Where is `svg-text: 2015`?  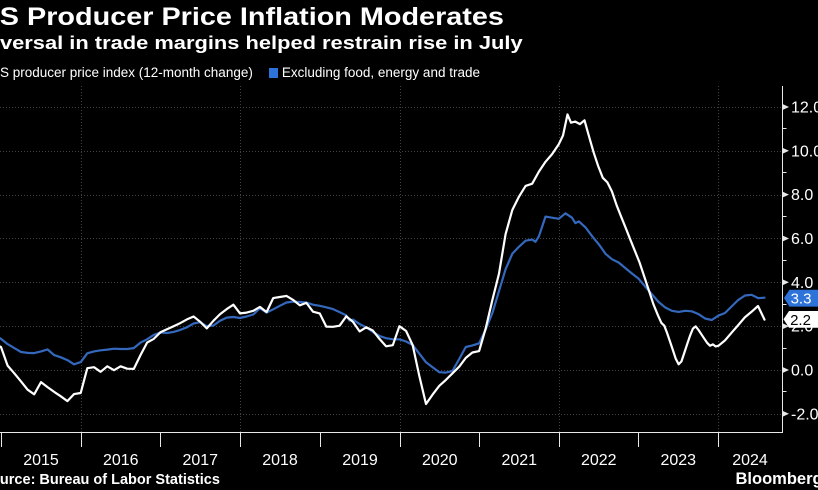
svg-text: 2015 is located at coordinates (41, 460).